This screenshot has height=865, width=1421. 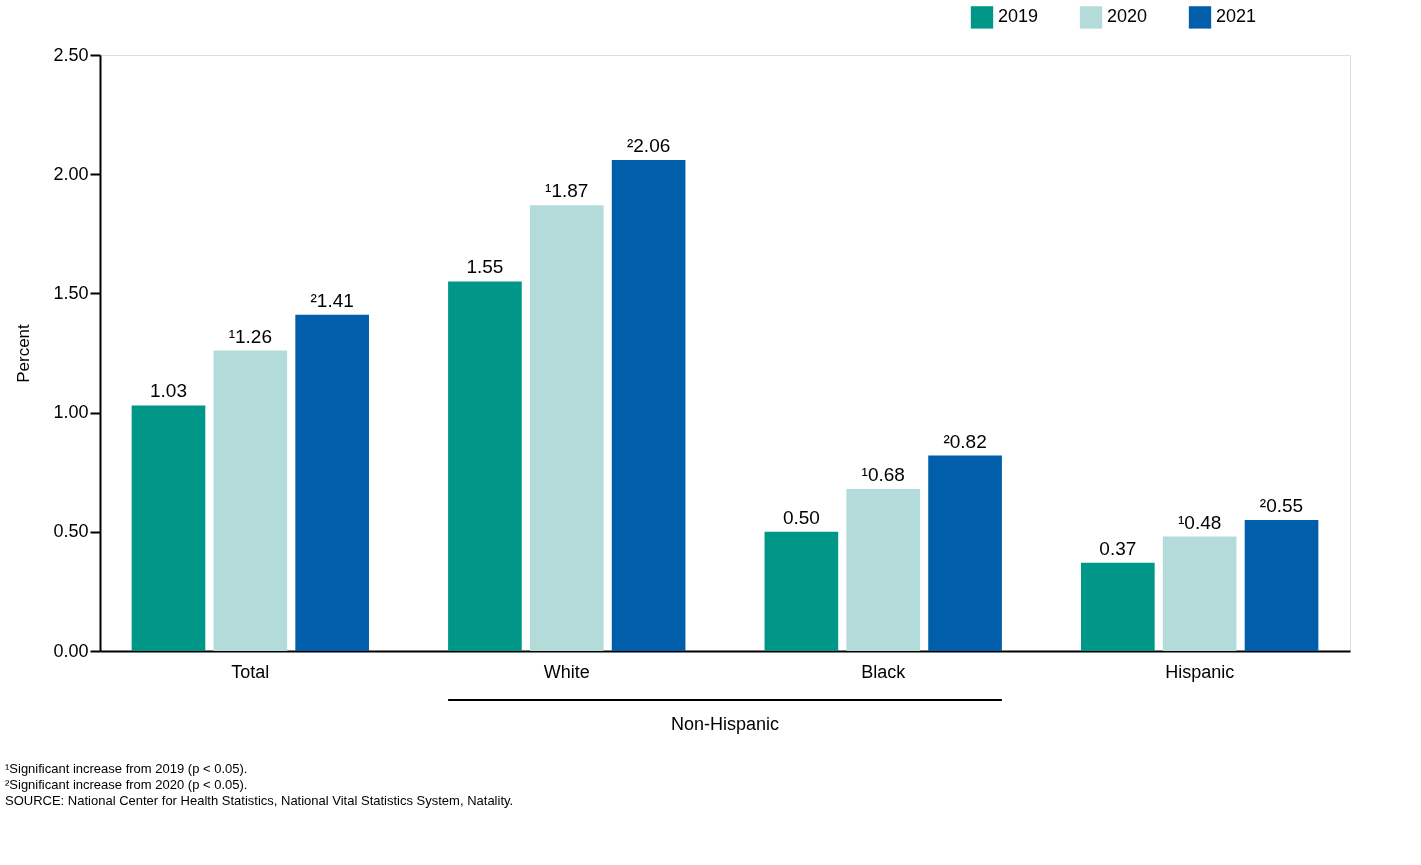 What do you see at coordinates (126, 784) in the screenshot?
I see `text: ²Significant increase from 2020 (p < 0.05).` at bounding box center [126, 784].